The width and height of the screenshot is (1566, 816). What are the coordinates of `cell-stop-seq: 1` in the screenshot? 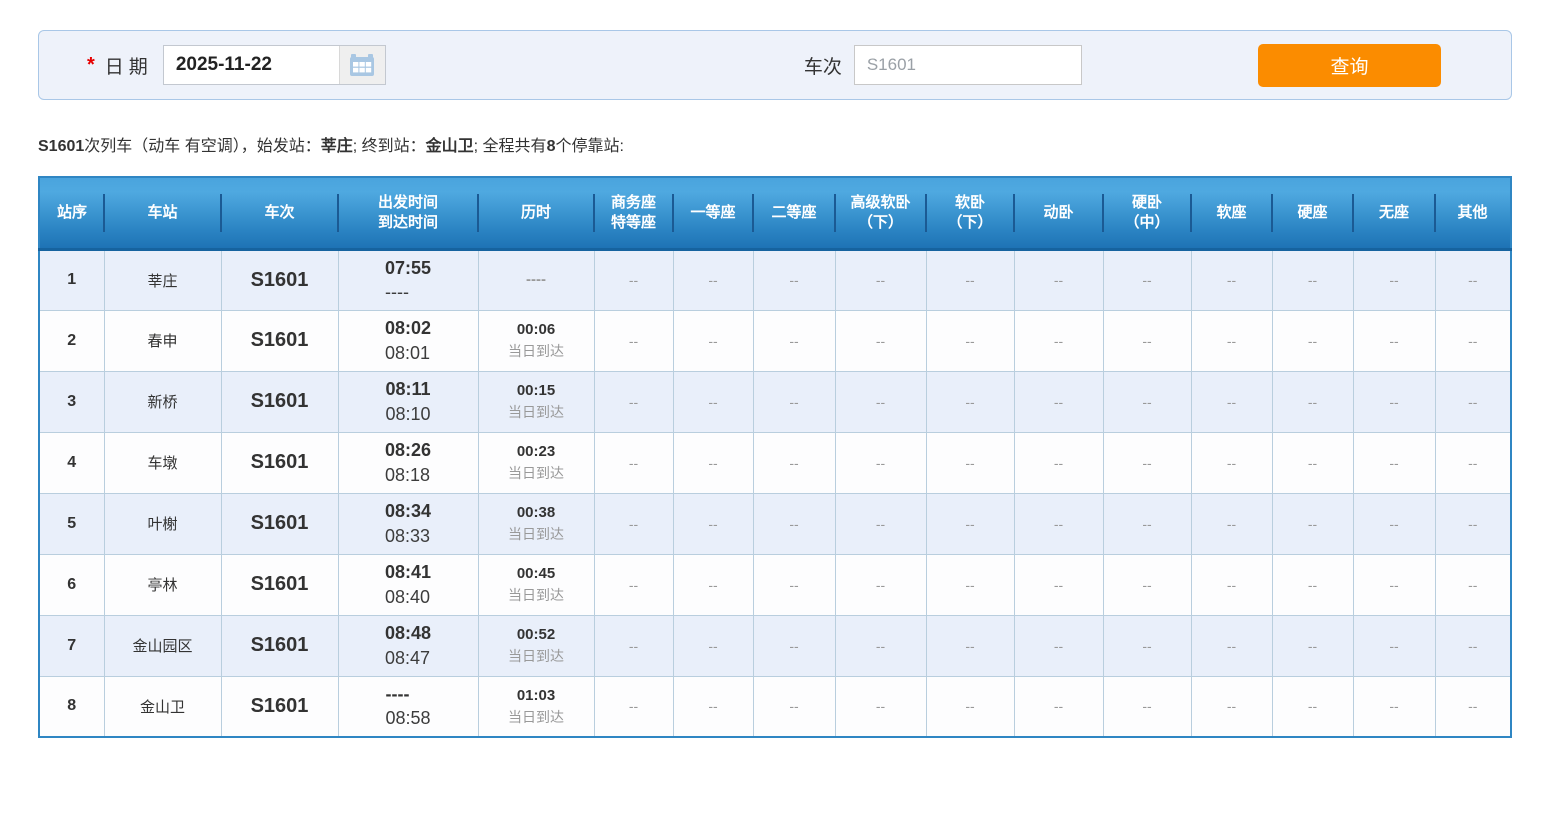 It's located at (71, 279).